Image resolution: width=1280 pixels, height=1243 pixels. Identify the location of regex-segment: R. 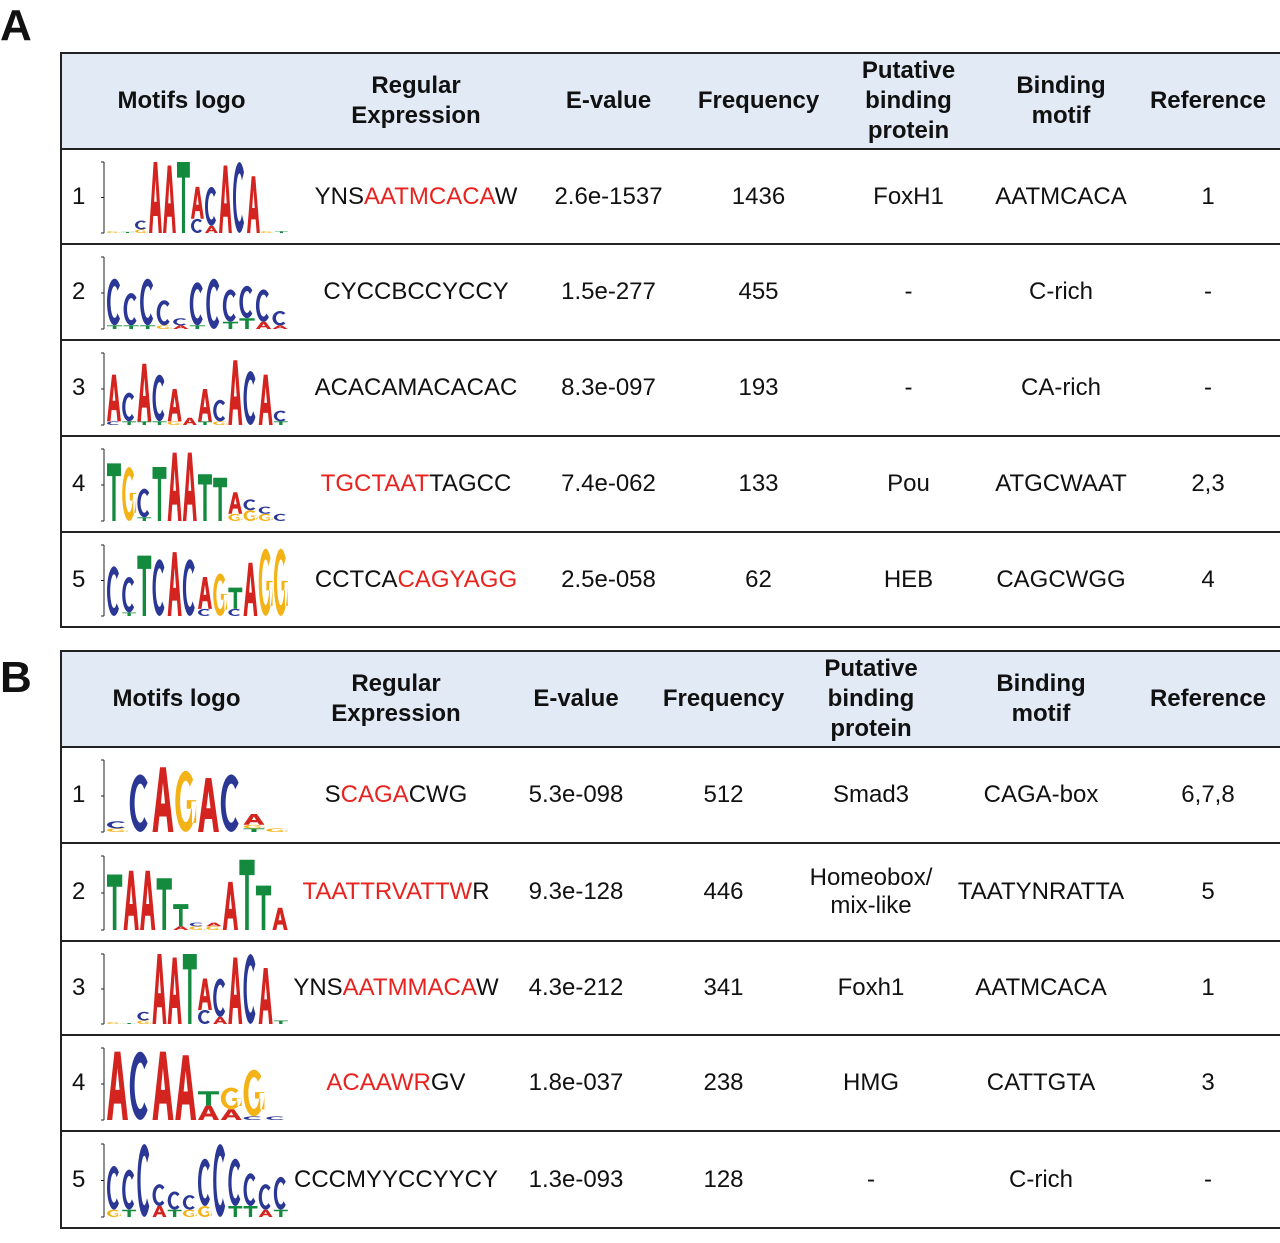
(481, 891).